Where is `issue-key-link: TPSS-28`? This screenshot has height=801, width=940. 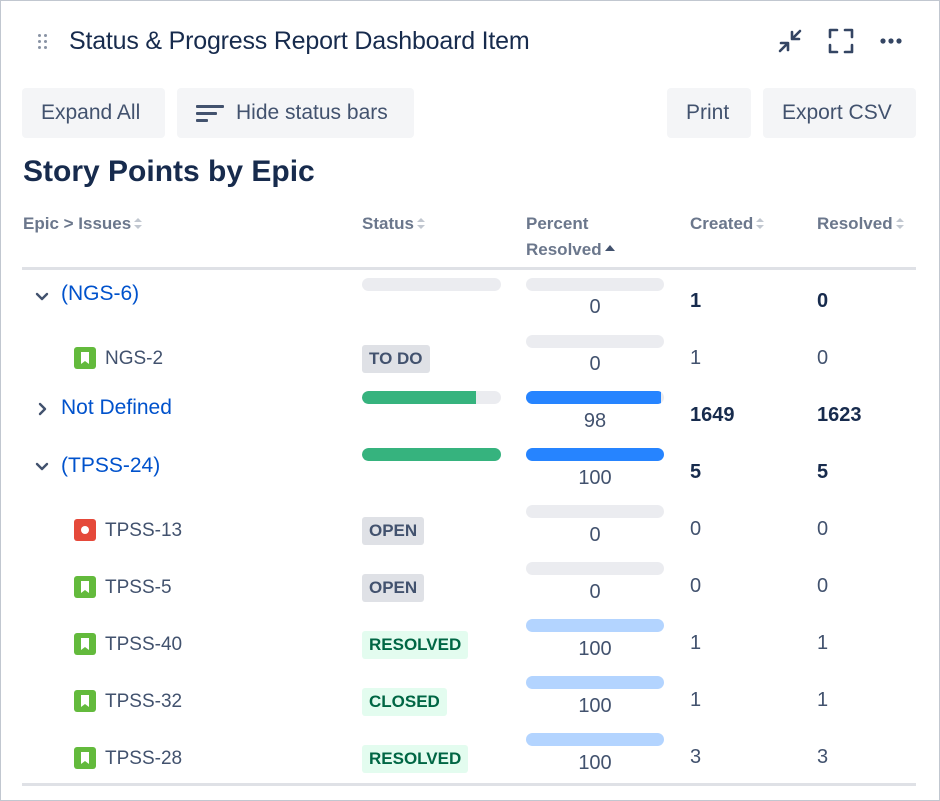 issue-key-link: TPSS-28 is located at coordinates (144, 758).